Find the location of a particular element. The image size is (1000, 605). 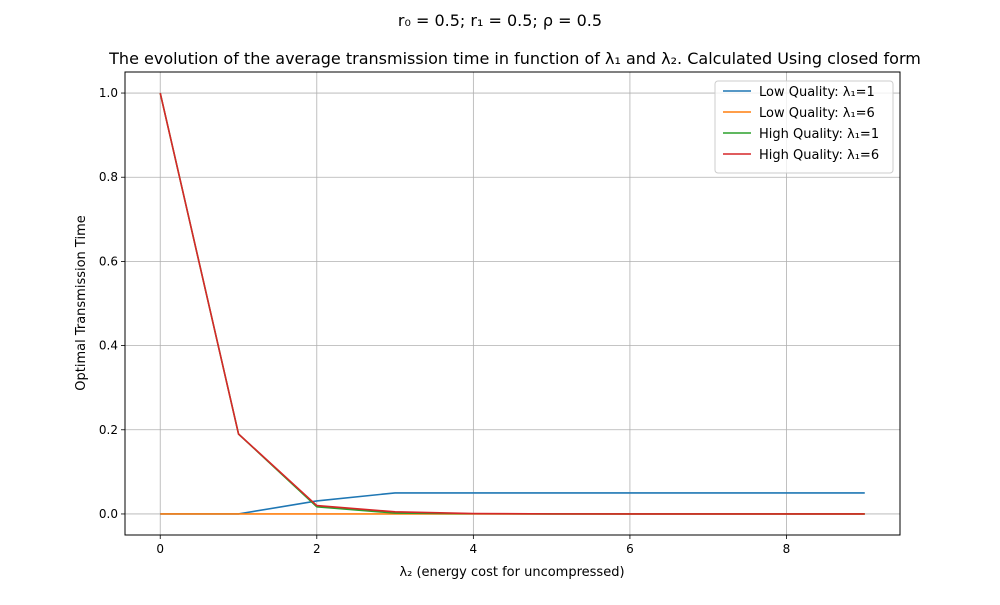

y-tick-label: 0.6 is located at coordinates (108, 261).